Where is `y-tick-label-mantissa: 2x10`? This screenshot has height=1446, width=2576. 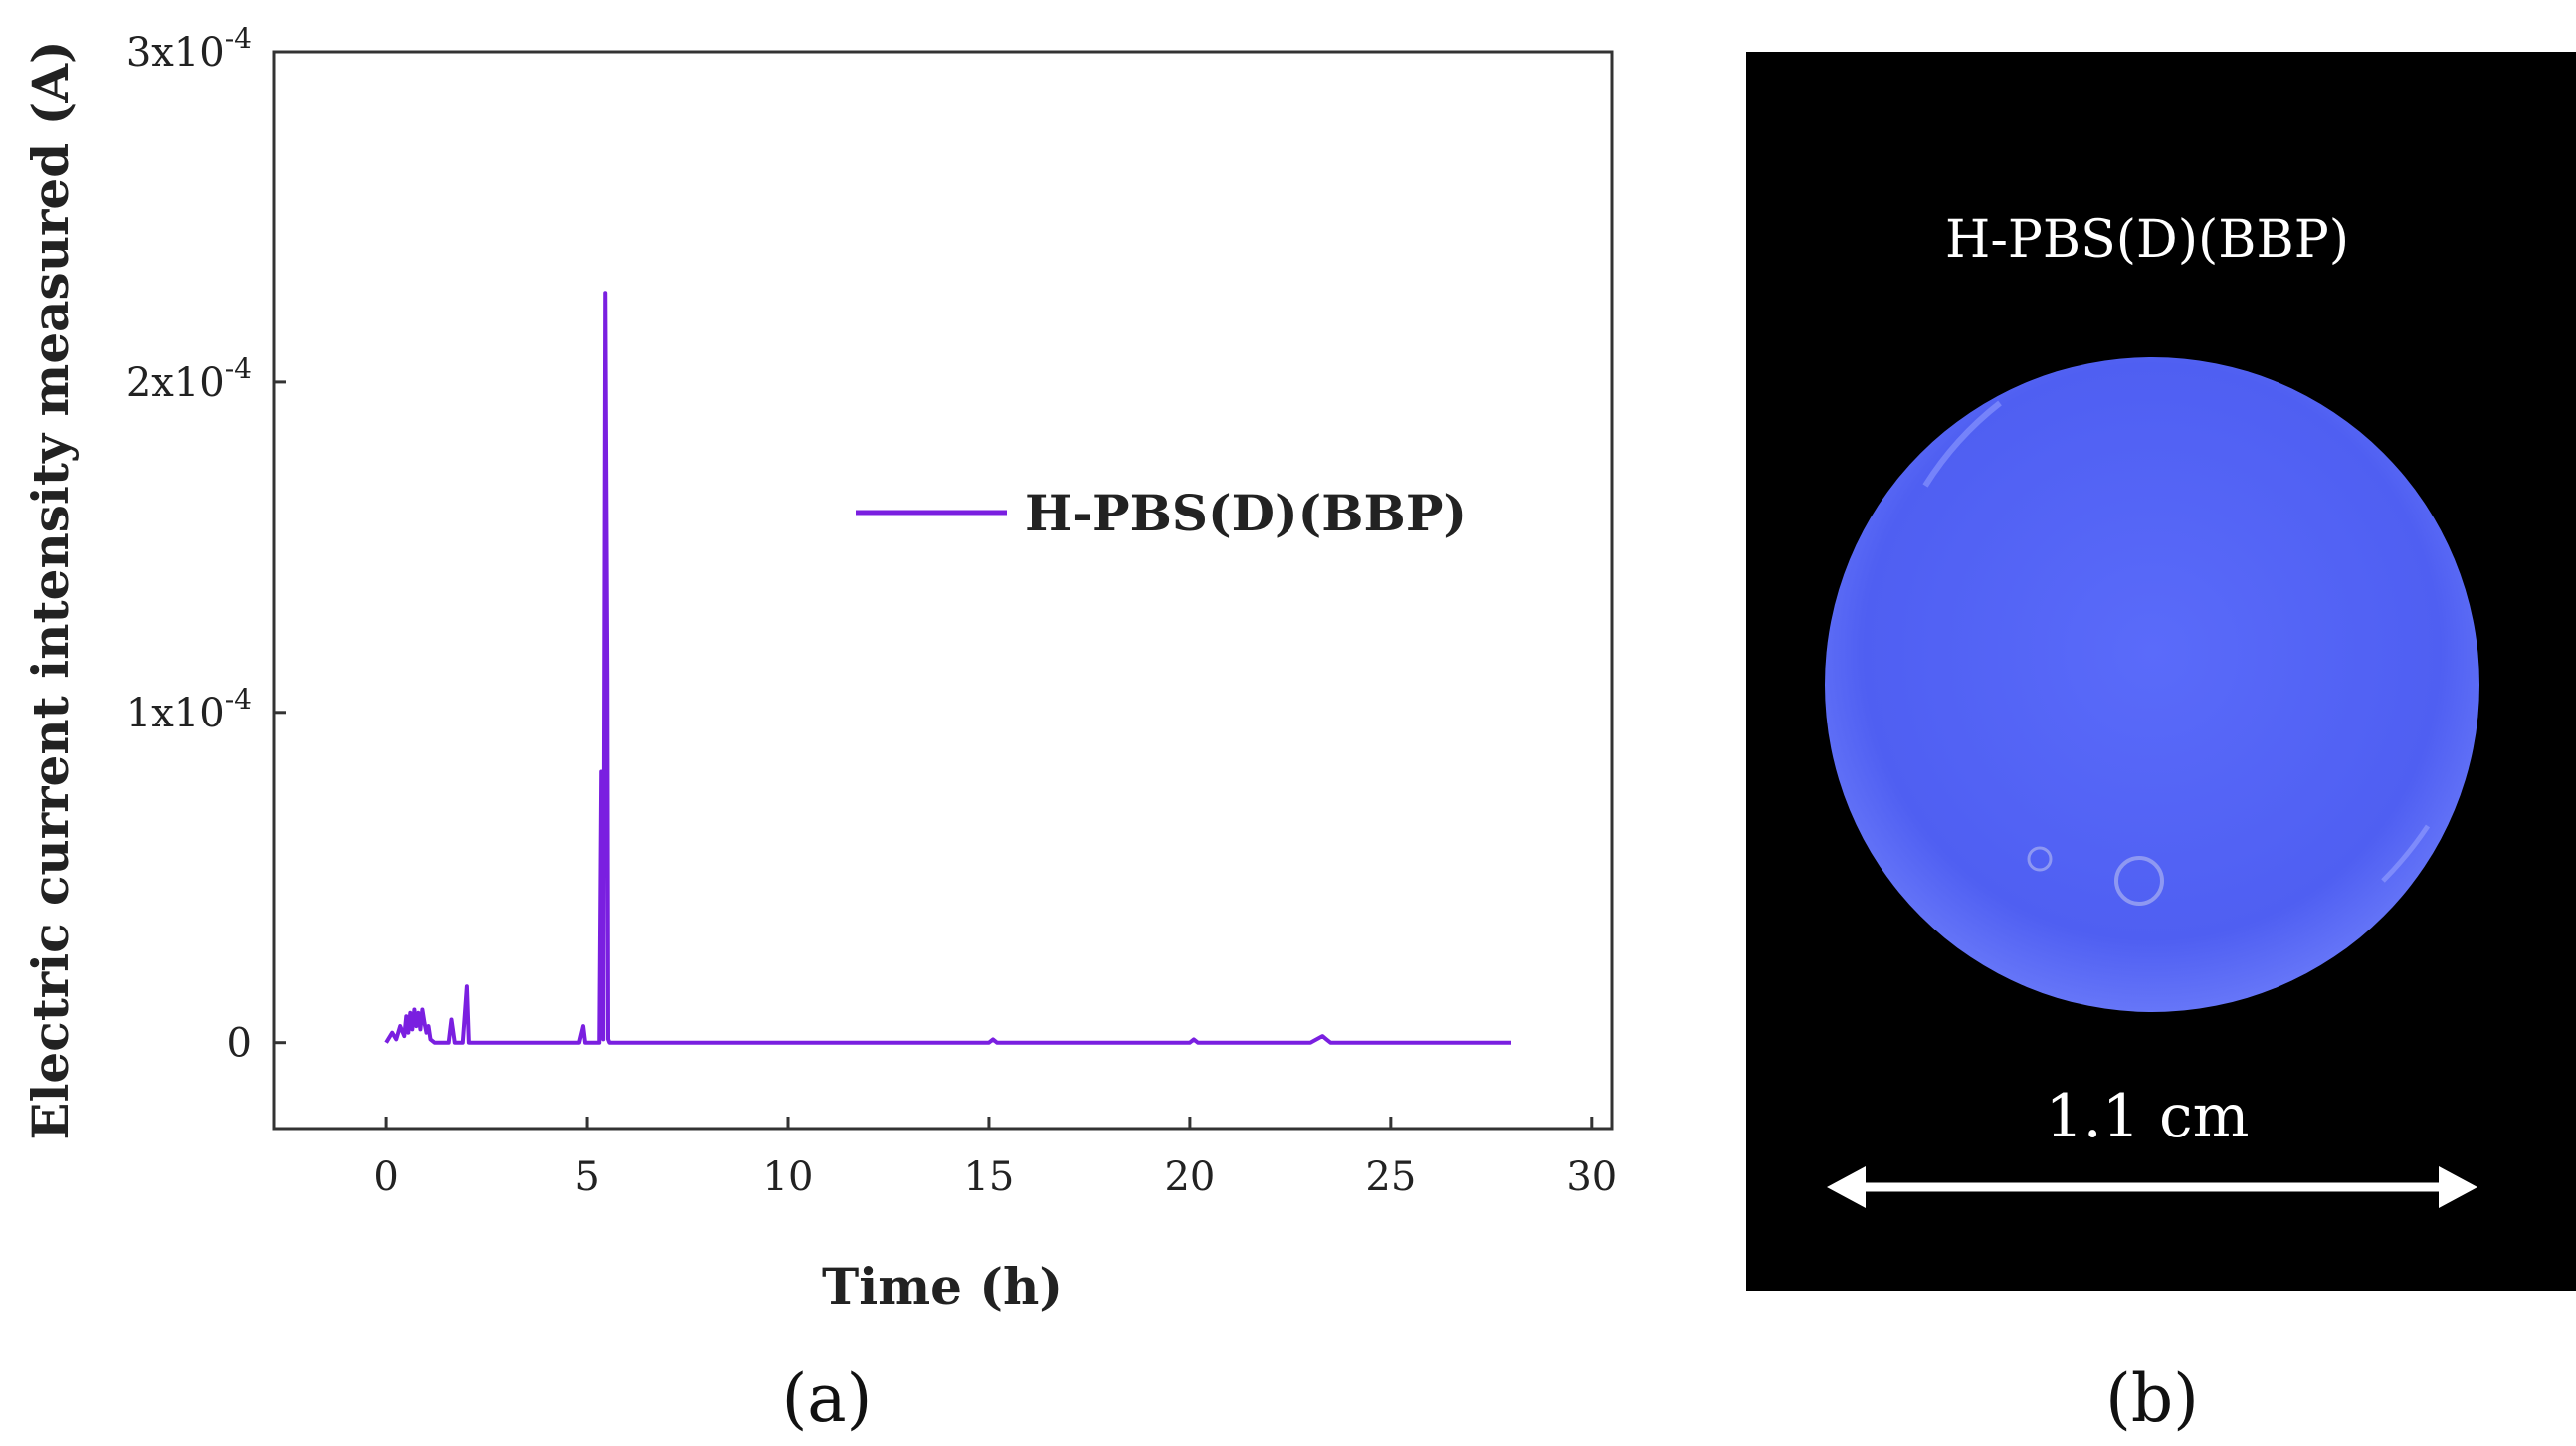
y-tick-label-mantissa: 2x10 is located at coordinates (175, 383).